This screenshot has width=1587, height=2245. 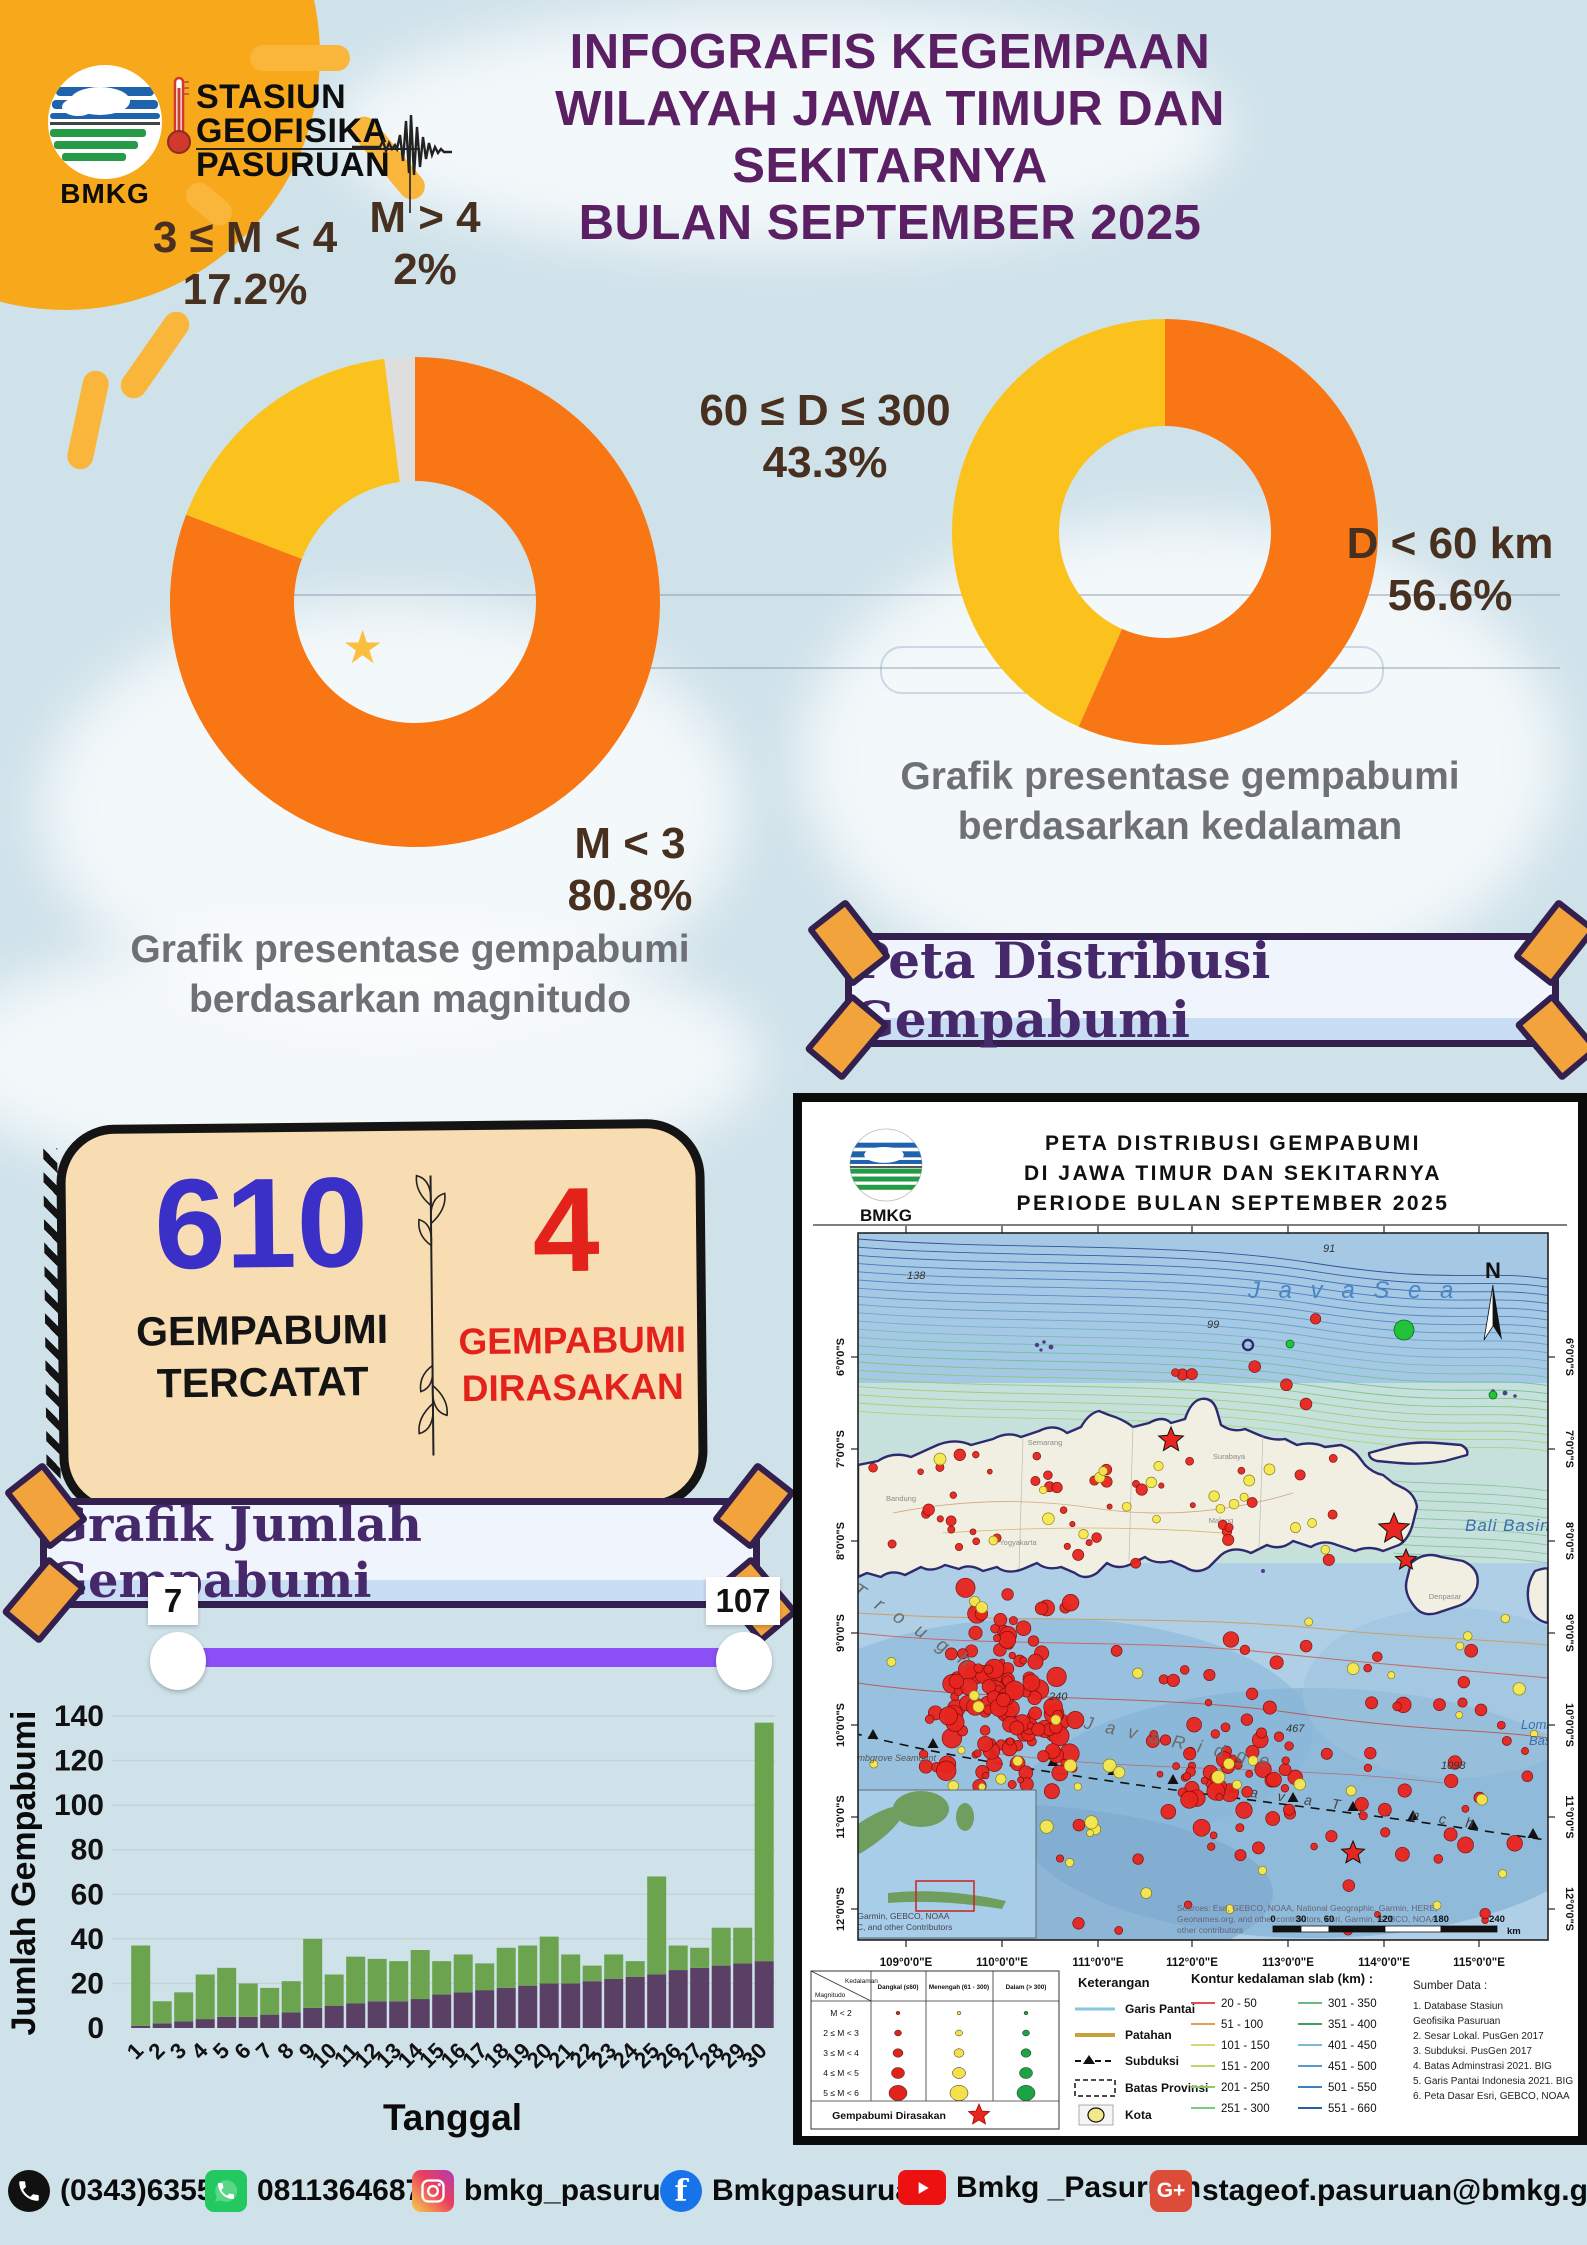 I want to click on slider-handle-min, so click(x=178, y=1661).